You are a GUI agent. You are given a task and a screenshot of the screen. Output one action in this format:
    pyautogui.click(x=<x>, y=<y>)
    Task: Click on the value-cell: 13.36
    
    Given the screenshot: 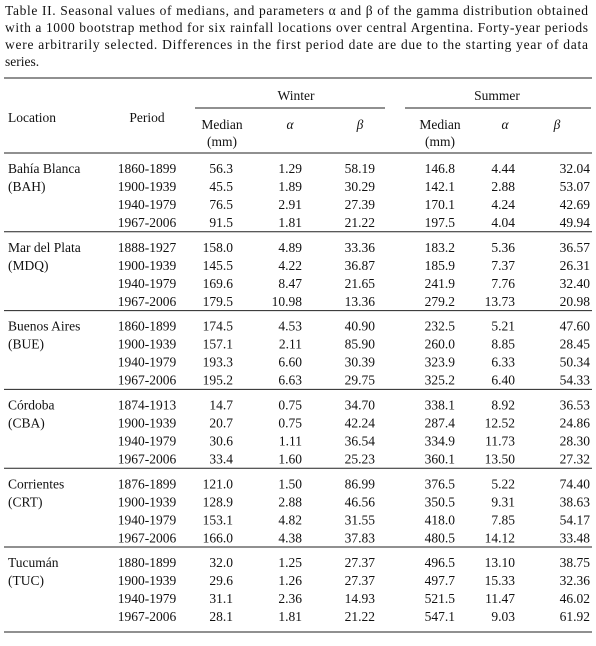 What is the action you would take?
    pyautogui.click(x=360, y=301)
    